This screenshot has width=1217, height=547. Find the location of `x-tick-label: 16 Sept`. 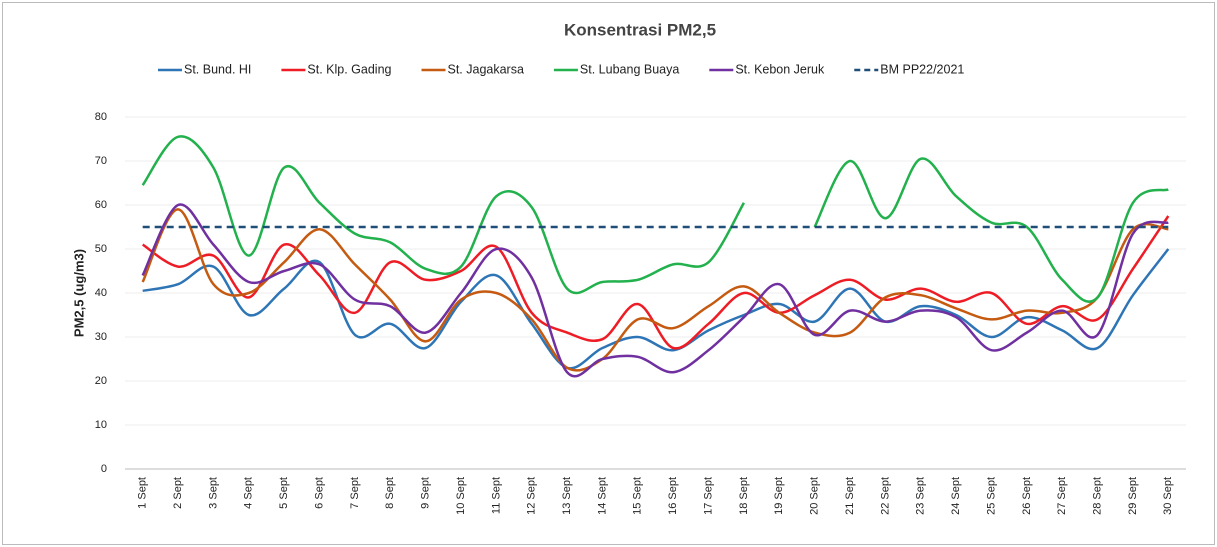

x-tick-label: 16 Sept is located at coordinates (673, 496).